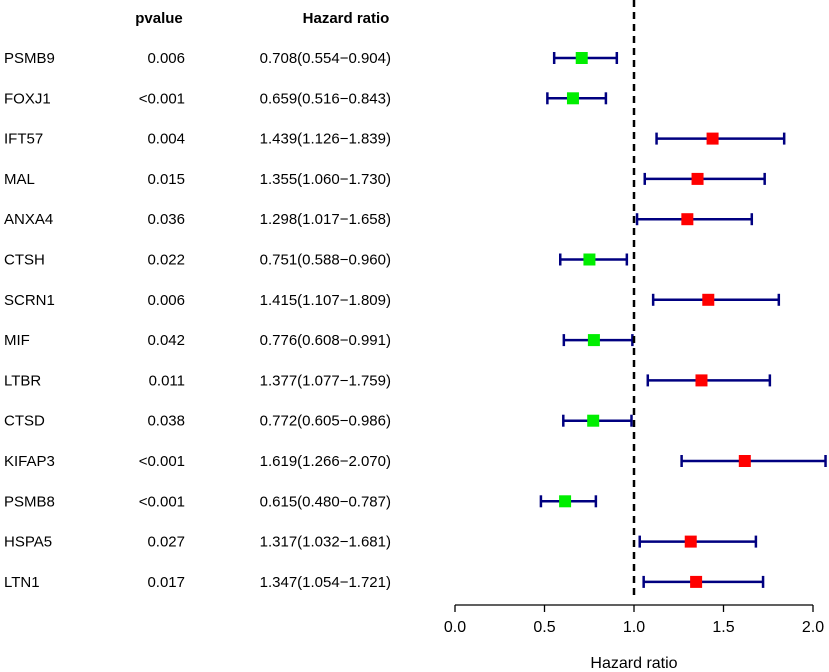 This screenshot has width=829, height=672. What do you see at coordinates (19, 179) in the screenshot?
I see `gene-label: MAL` at bounding box center [19, 179].